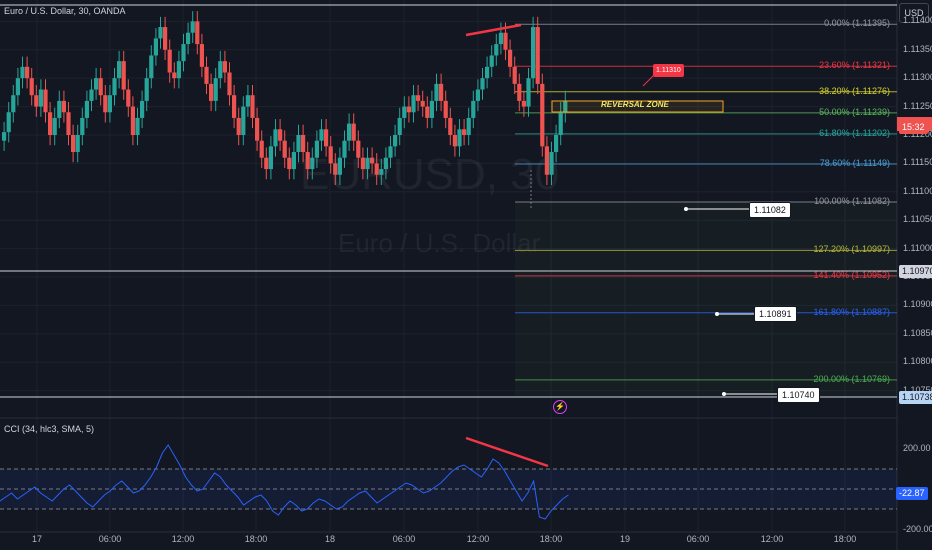  I want to click on fib-level-label: 200.00% (1.10769), so click(851, 378).